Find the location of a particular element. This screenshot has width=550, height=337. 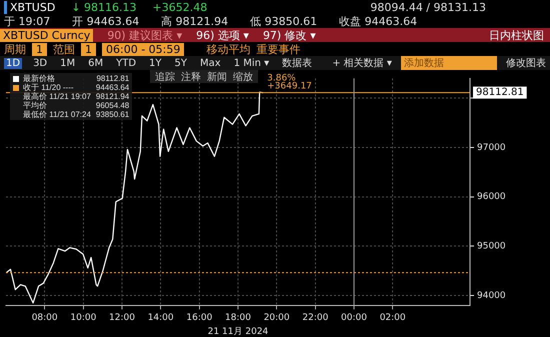

text: 收盘 94463.64 is located at coordinates (378, 21).